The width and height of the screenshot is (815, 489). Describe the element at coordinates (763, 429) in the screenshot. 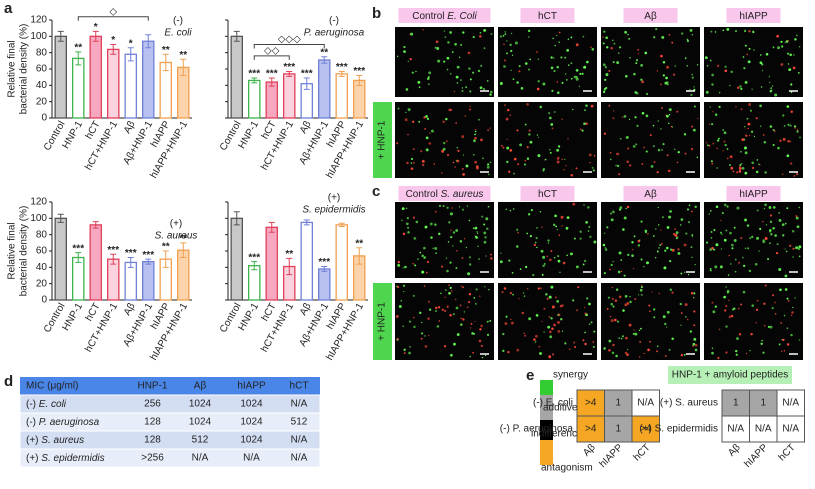

I see `grid-cell` at that location.